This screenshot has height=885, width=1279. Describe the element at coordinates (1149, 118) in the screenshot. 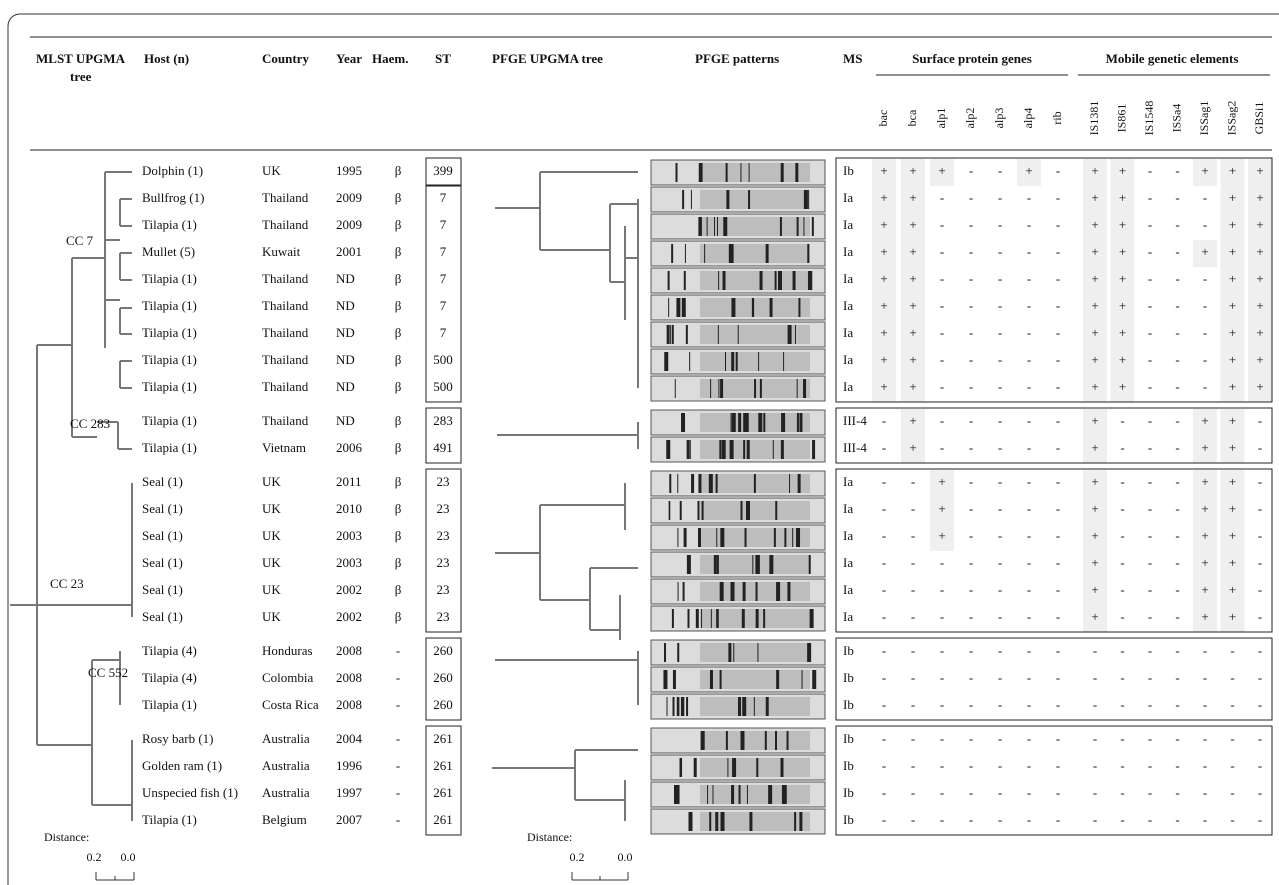

I see `mge-label: IS1548` at that location.